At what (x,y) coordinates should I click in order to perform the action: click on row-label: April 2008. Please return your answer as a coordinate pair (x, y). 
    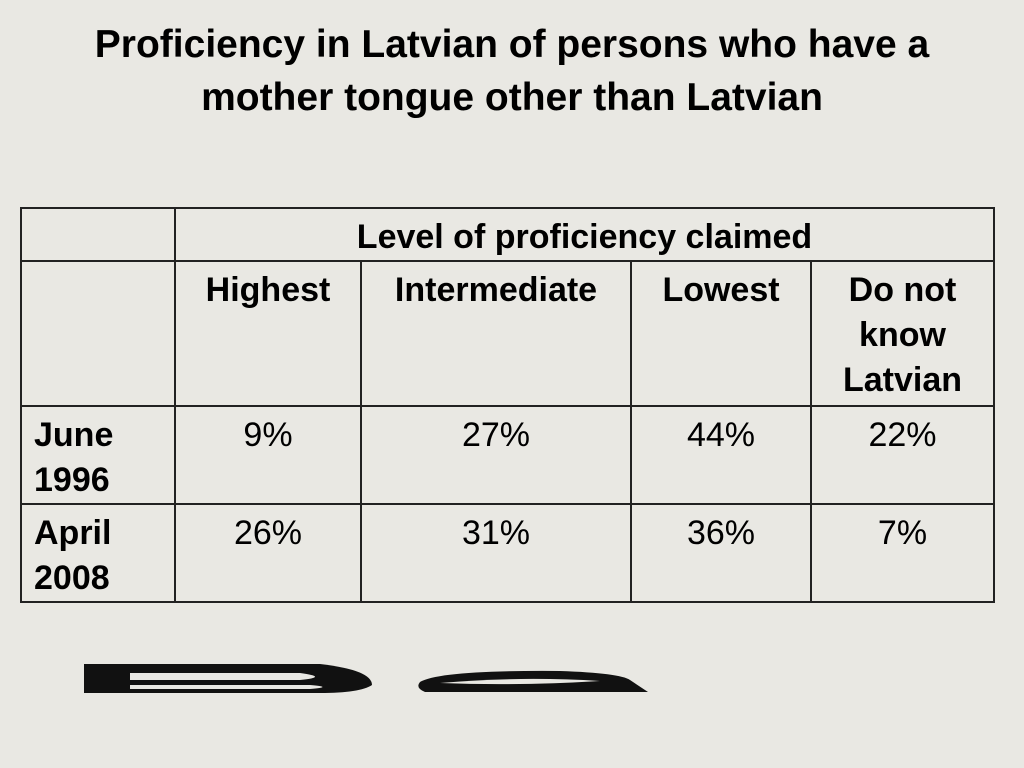
    Looking at the image, I should click on (98, 553).